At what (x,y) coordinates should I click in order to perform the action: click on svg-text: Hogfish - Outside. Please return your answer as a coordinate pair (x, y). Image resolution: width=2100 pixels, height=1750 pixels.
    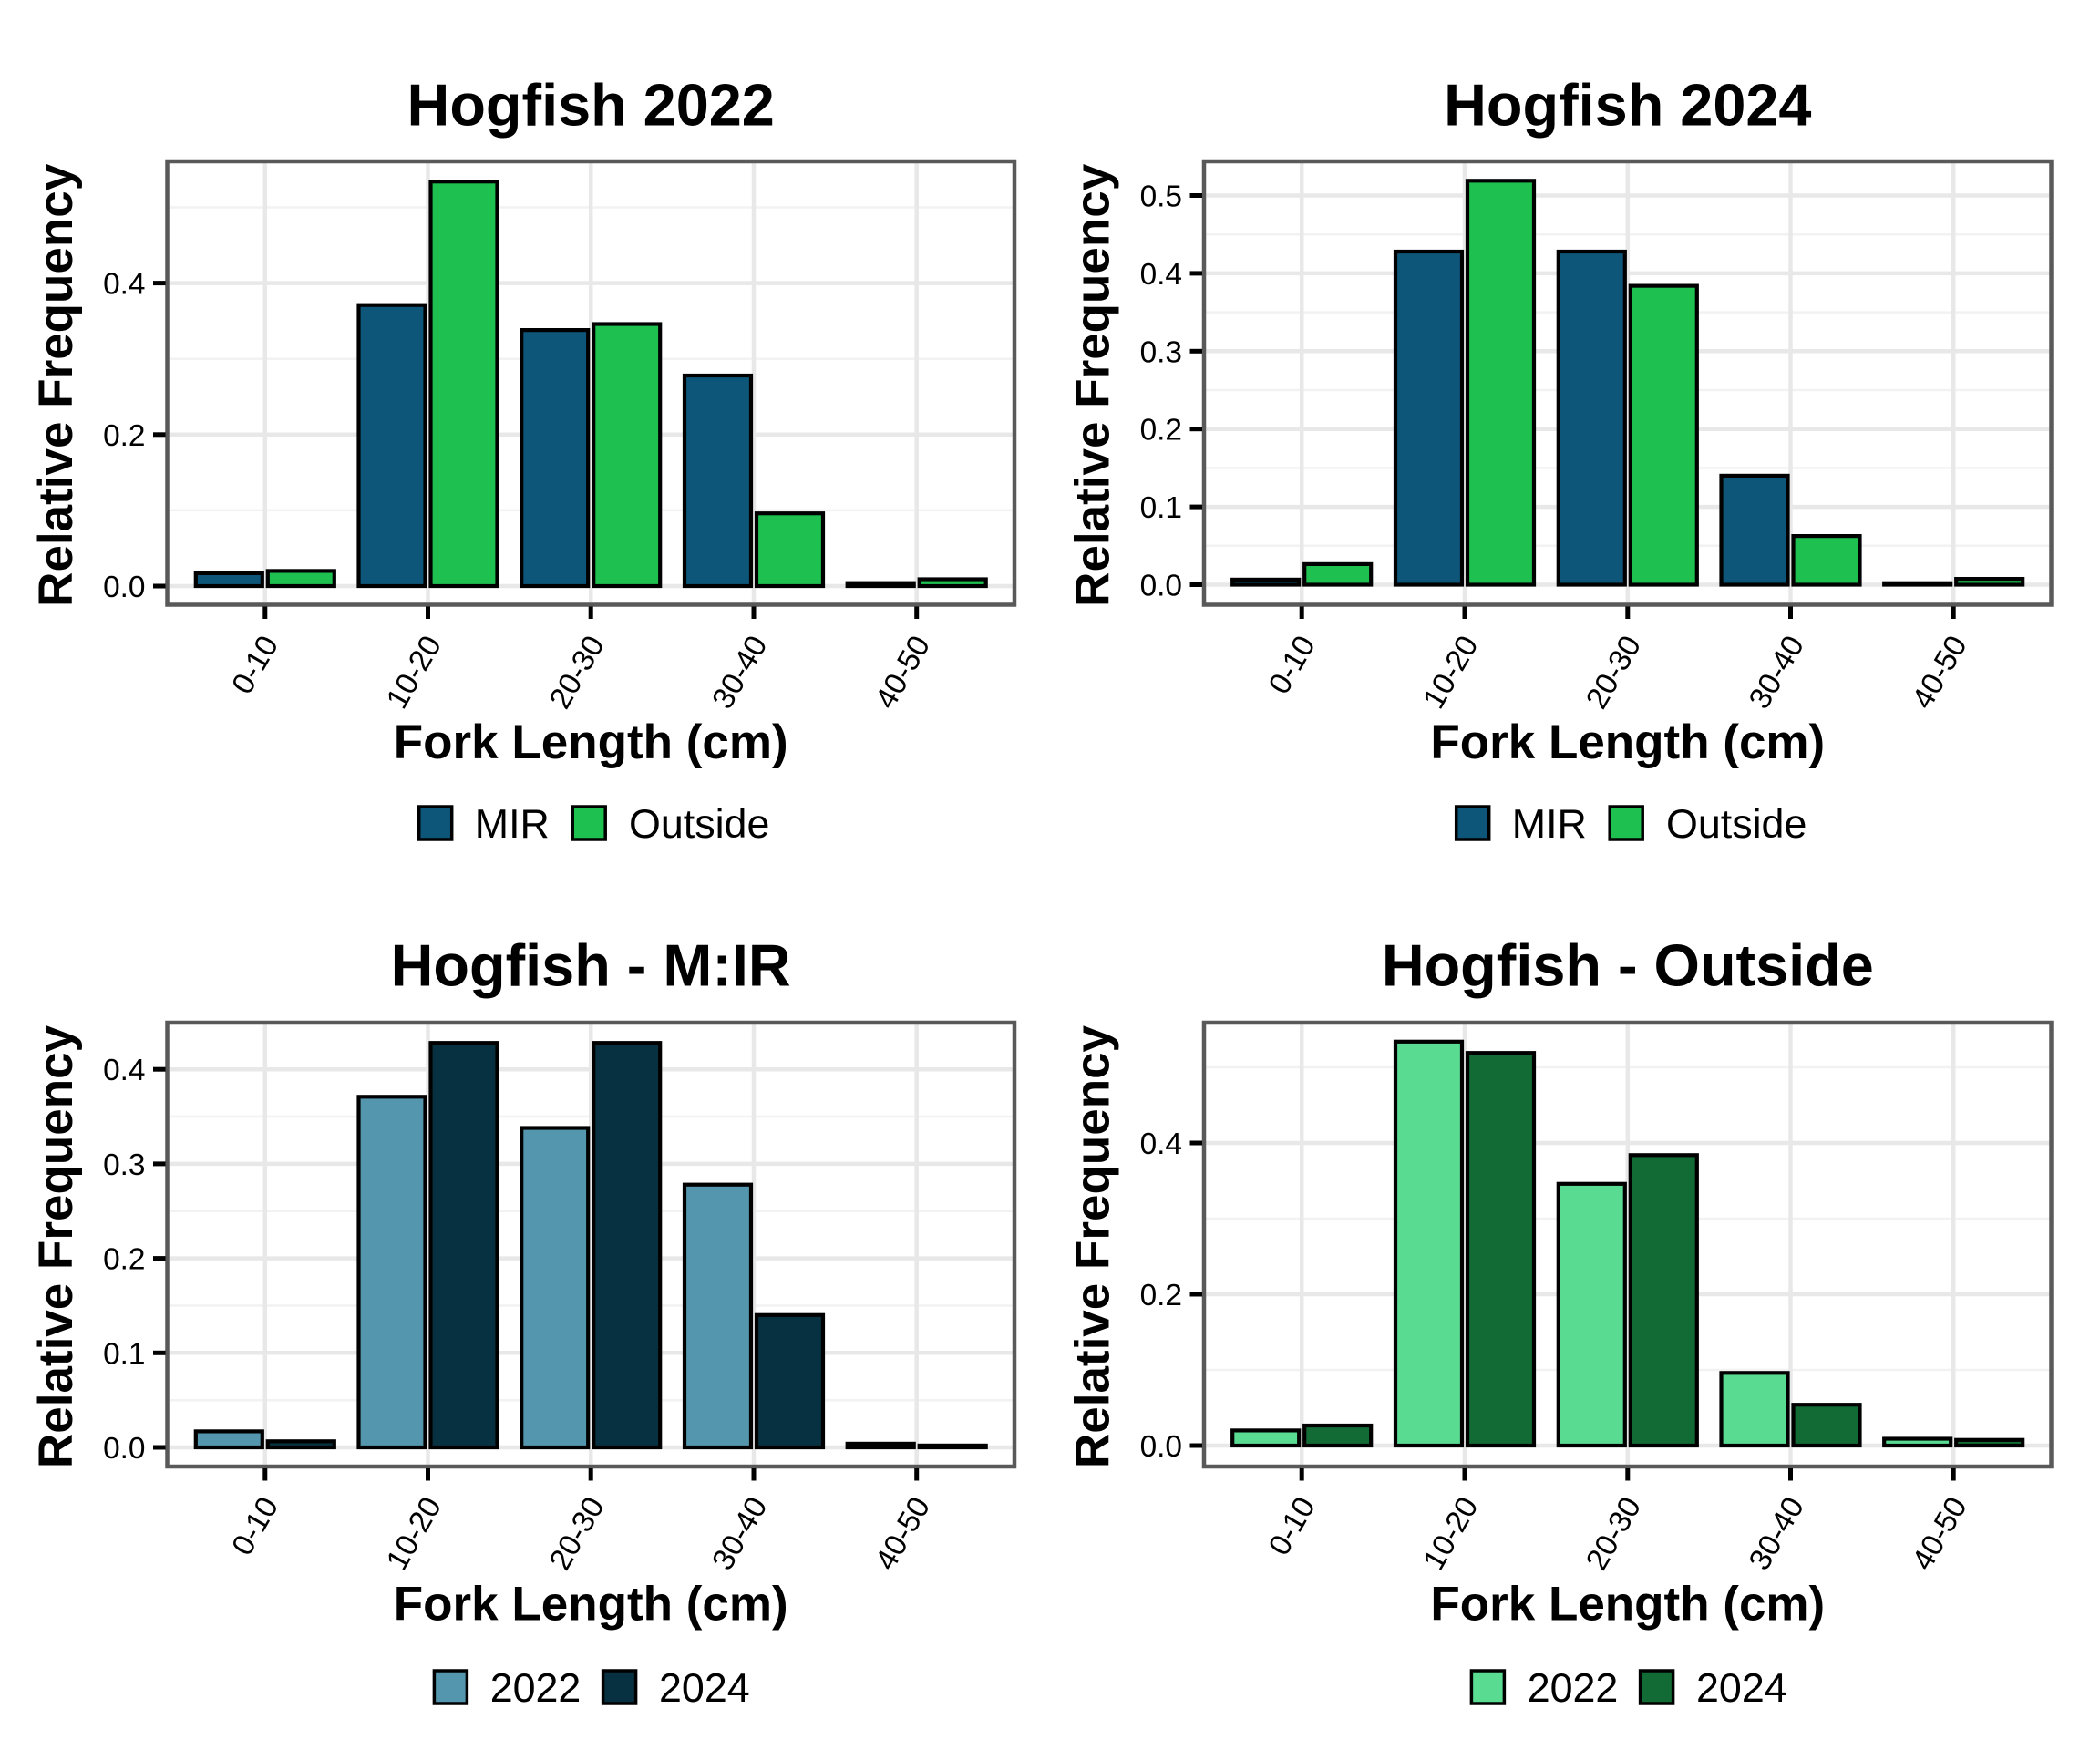
    Looking at the image, I should click on (1628, 966).